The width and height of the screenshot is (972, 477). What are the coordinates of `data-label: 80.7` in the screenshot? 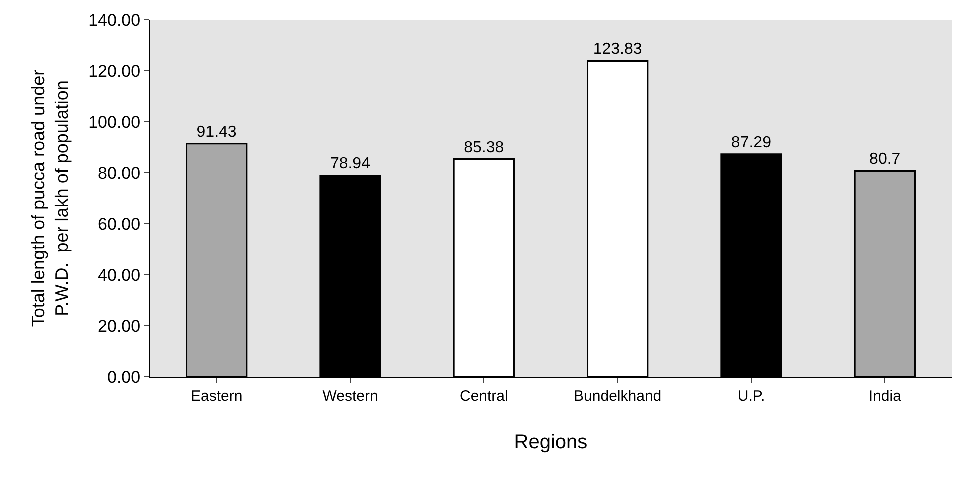 It's located at (885, 159).